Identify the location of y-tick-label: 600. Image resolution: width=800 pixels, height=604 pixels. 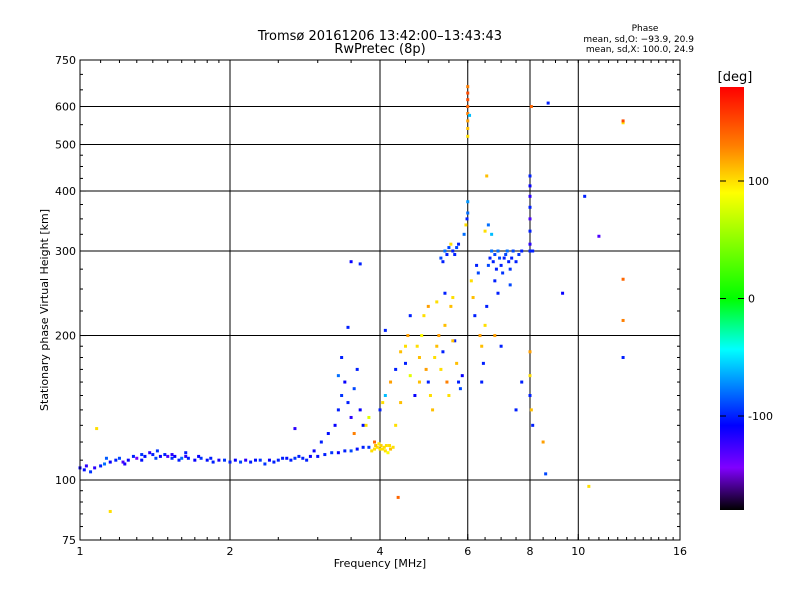
(65, 107).